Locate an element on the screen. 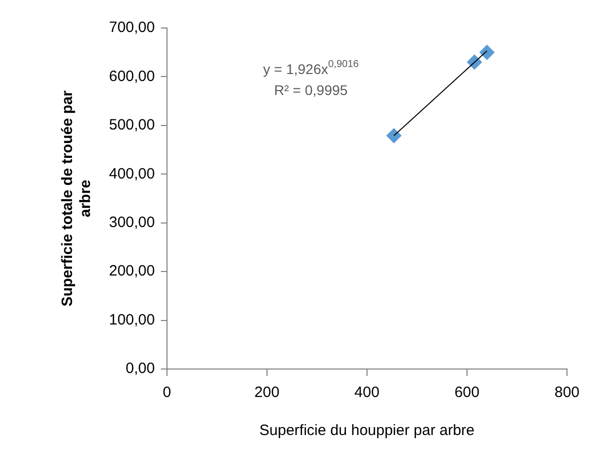 The width and height of the screenshot is (597, 452). y-tick-label: 700,00 is located at coordinates (131, 27).